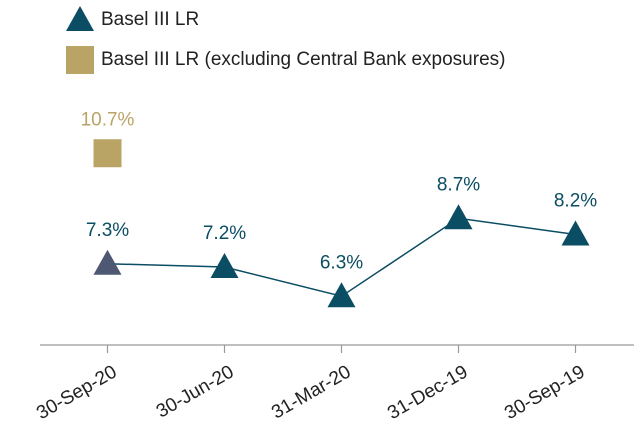 The width and height of the screenshot is (635, 447). I want to click on data-label: 8.7%, so click(458, 184).